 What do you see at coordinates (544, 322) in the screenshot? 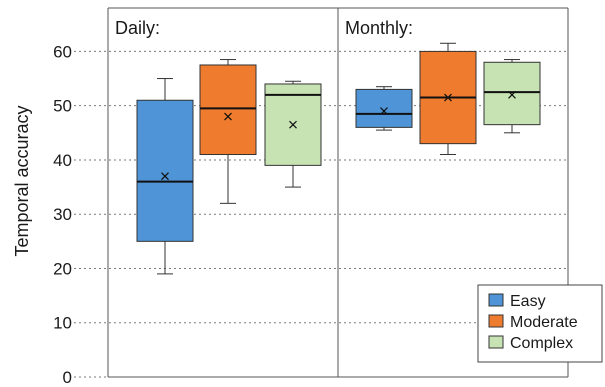
I see `legend-label: Moderate` at bounding box center [544, 322].